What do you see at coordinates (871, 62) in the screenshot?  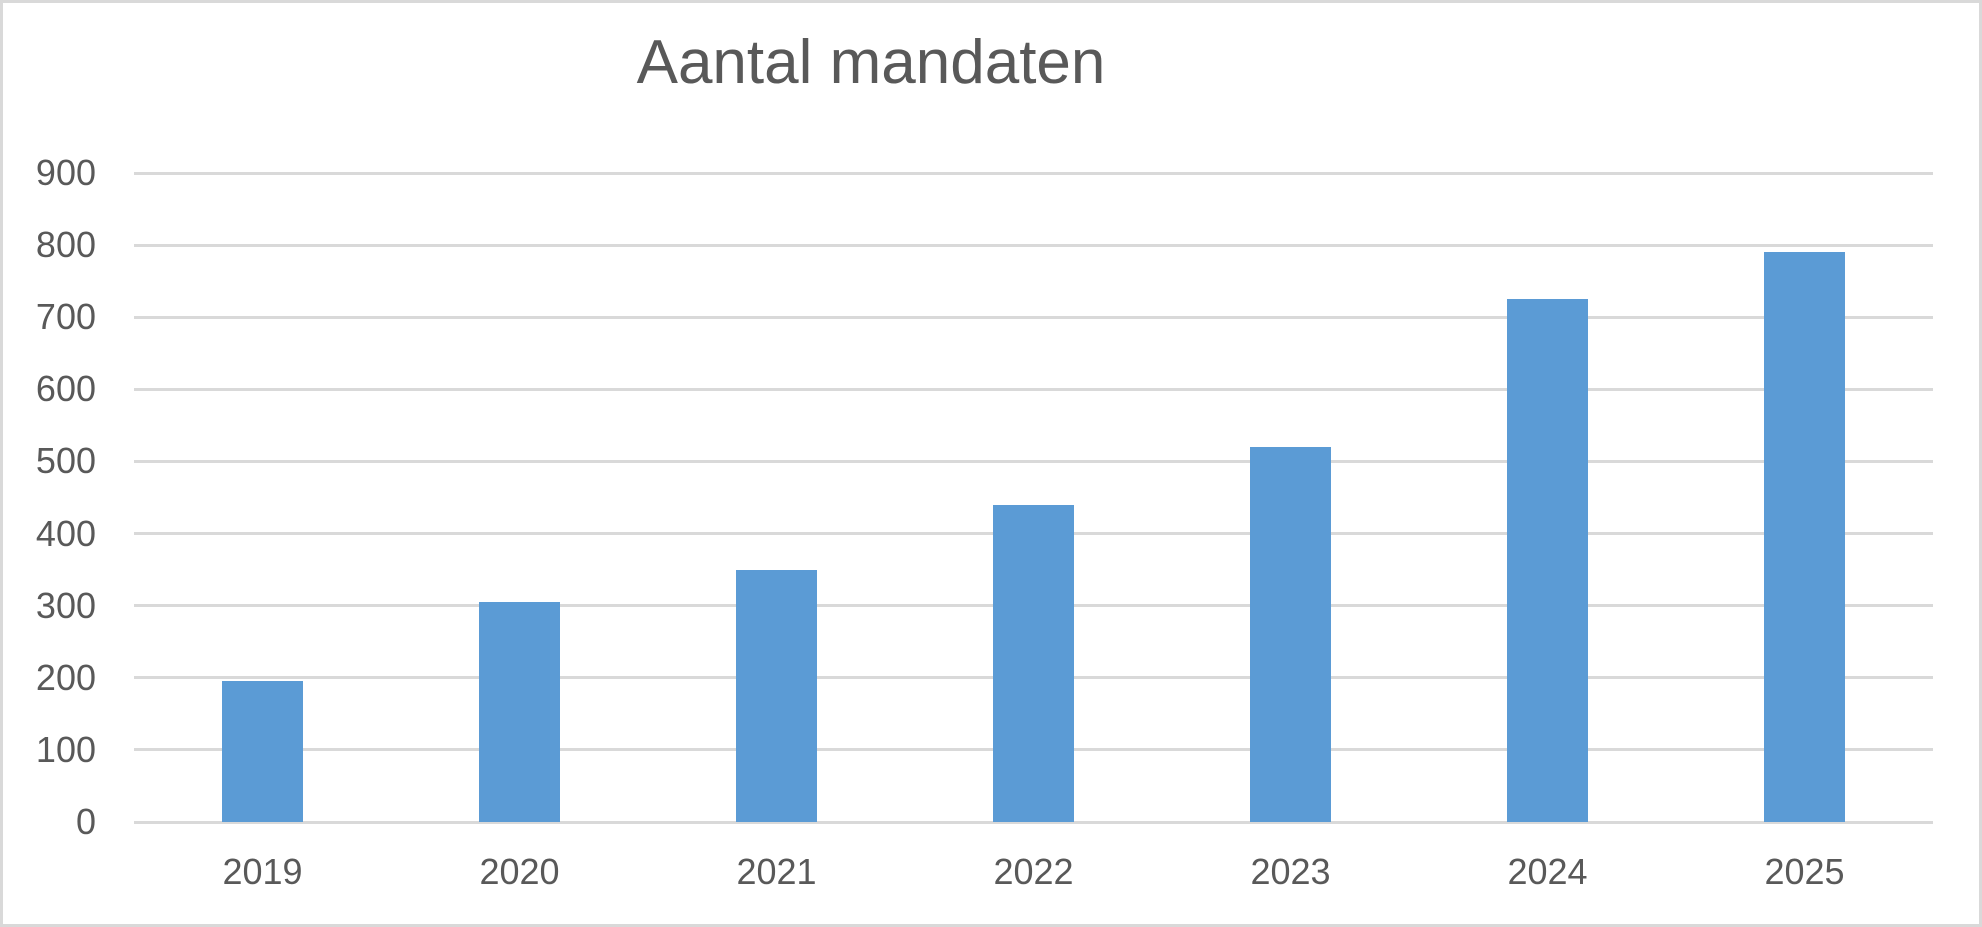 I see `chart-title: Aantal mandaten` at bounding box center [871, 62].